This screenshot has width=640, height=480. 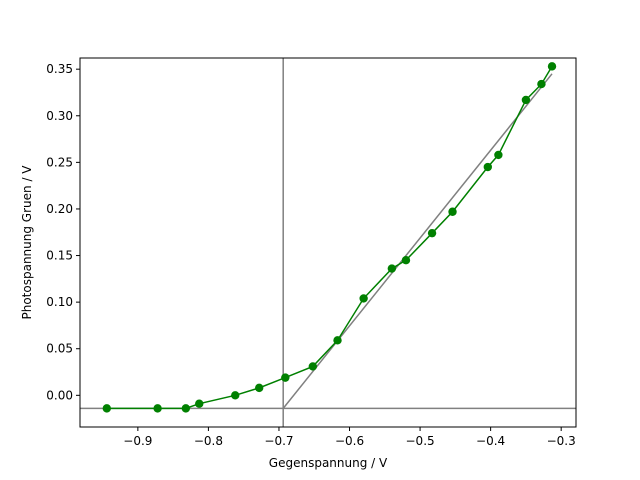 What do you see at coordinates (59, 349) in the screenshot?
I see `y-tick-label: 0.05` at bounding box center [59, 349].